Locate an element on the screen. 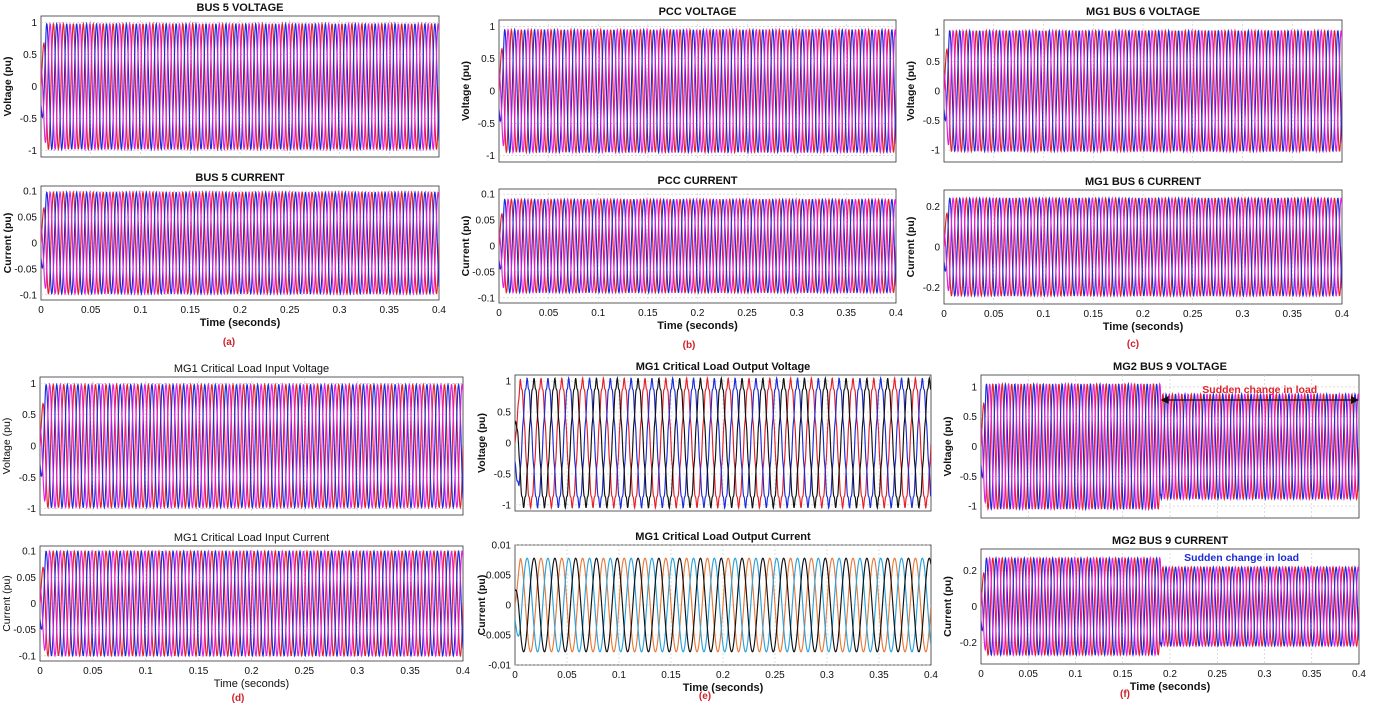 The image size is (1376, 710). panel-label: (b) is located at coordinates (689, 345).